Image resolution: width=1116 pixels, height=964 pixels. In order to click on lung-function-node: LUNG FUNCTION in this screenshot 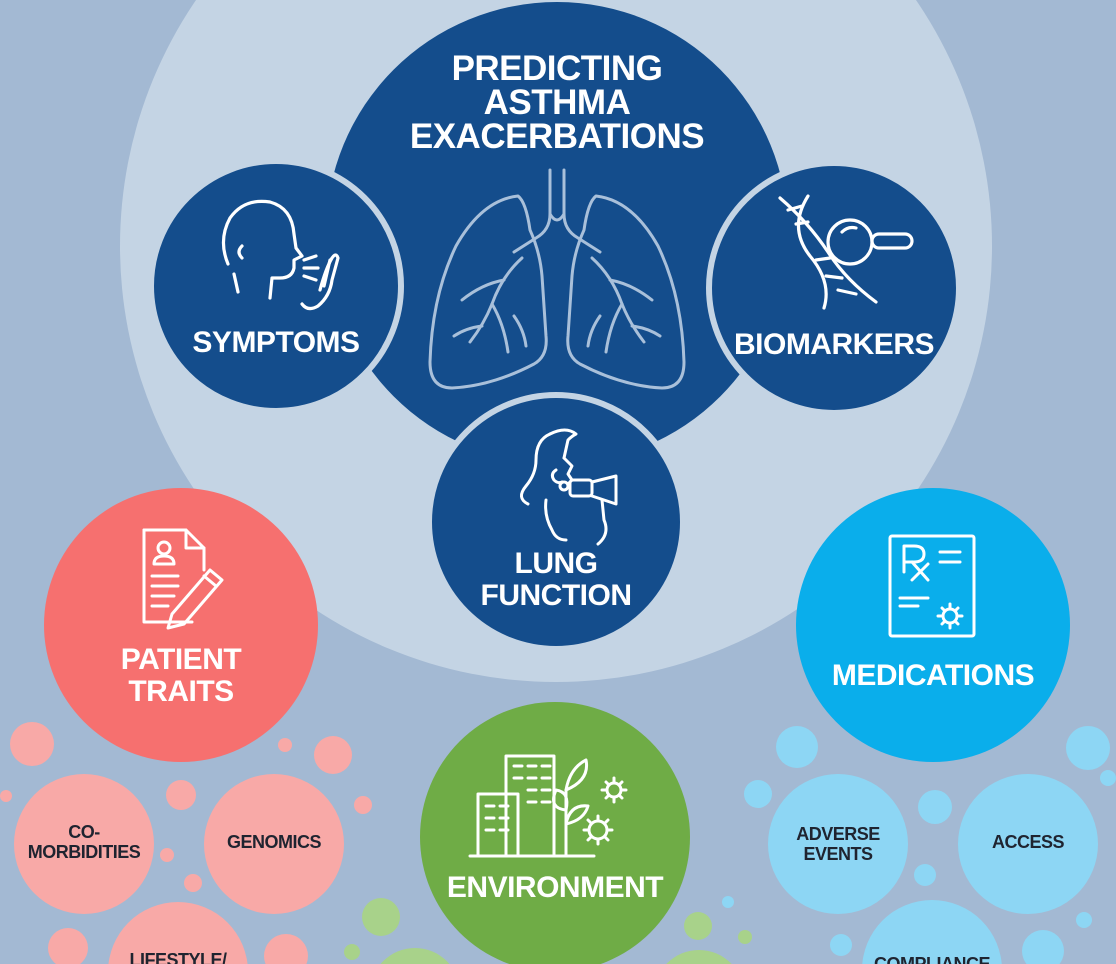, I will do `click(556, 522)`.